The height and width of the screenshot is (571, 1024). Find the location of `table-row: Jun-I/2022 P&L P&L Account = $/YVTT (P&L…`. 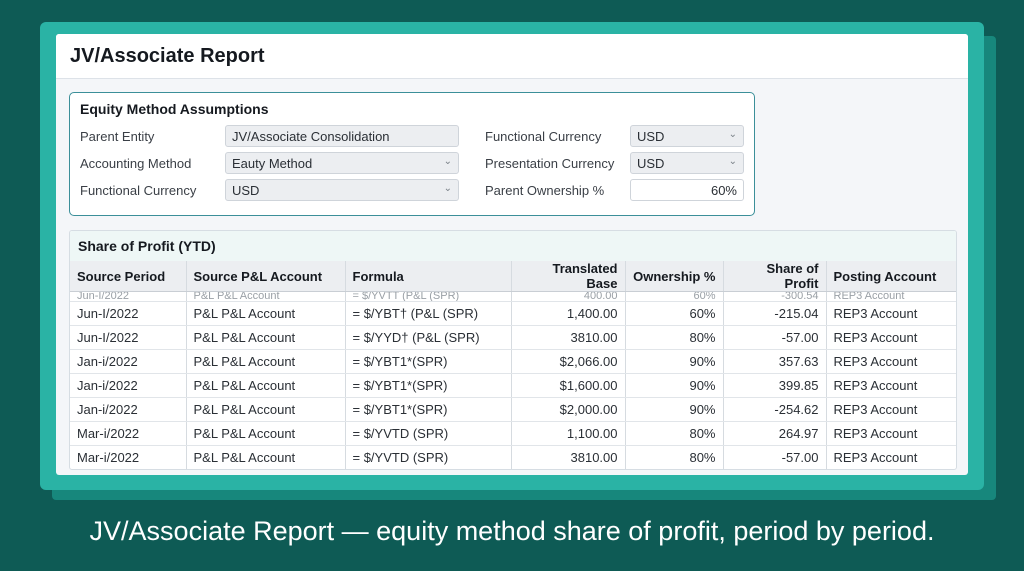

table-row: Jun-I/2022 P&L P&L Account = $/YVTT (P&L… is located at coordinates (513, 296).